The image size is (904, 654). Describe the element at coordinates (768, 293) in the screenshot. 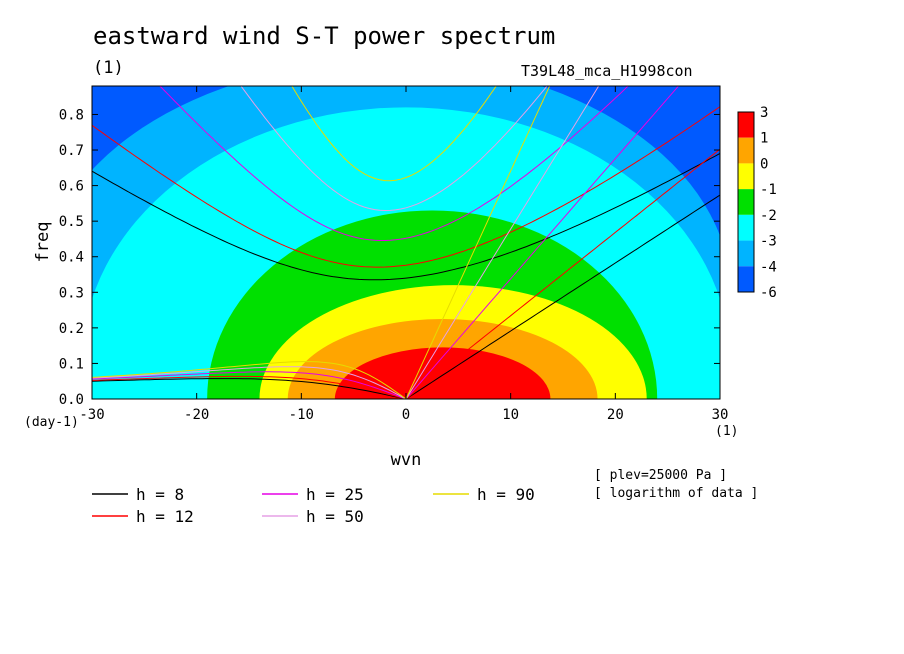

I see `colorbar-label: -6` at that location.